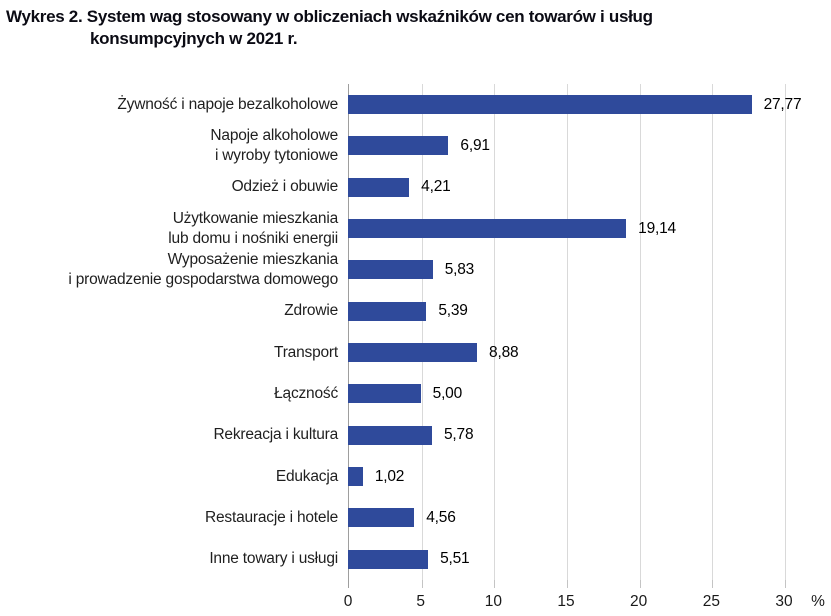  Describe the element at coordinates (275, 435) in the screenshot. I see `category-label: Rekreacja i kultura` at that location.